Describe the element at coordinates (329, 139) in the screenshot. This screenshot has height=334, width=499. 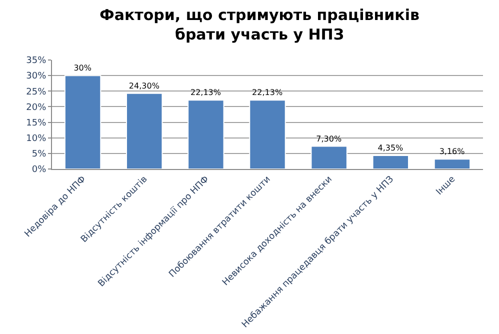
I see `data-label: 7,30%` at that location.